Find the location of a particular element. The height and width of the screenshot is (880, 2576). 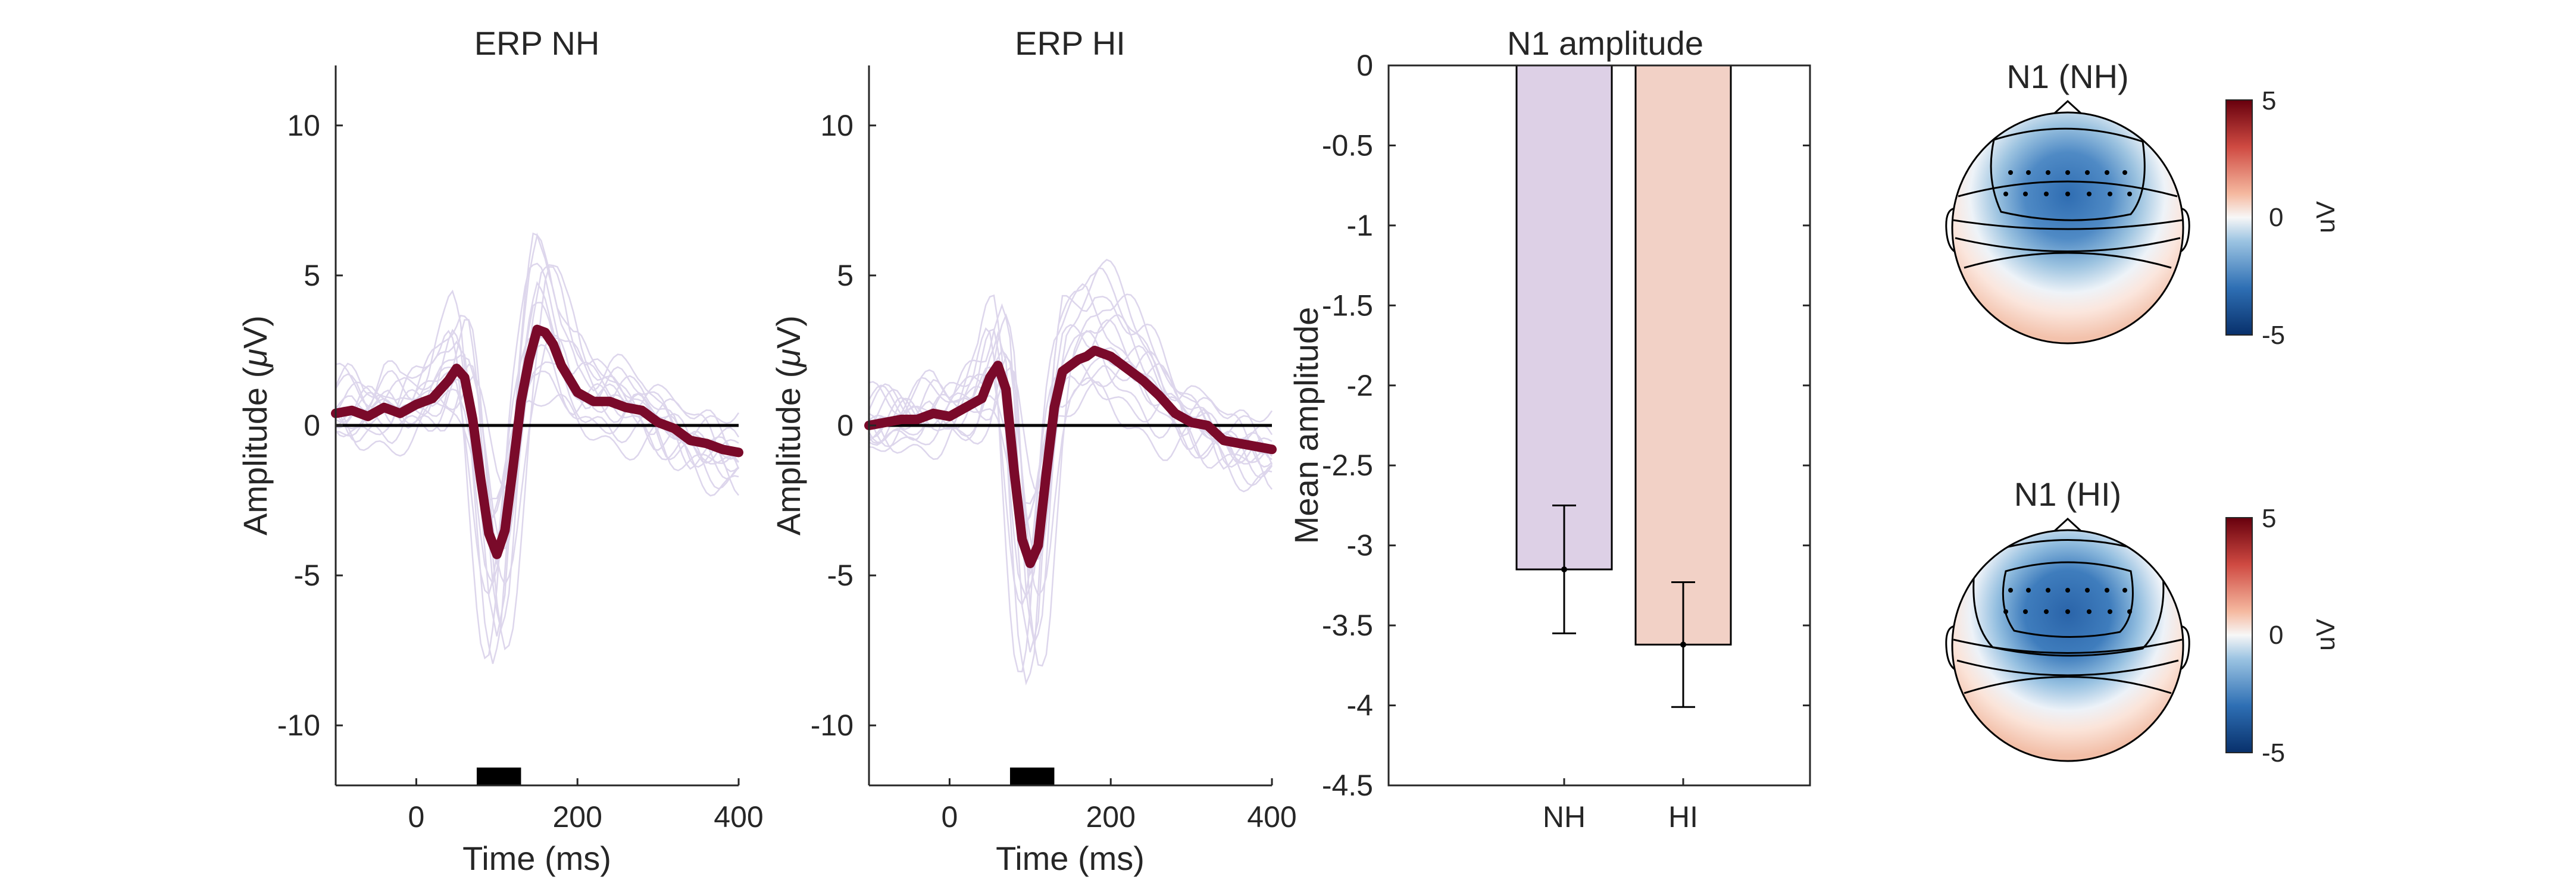

topo-nh-colorbar is located at coordinates (2239, 217).